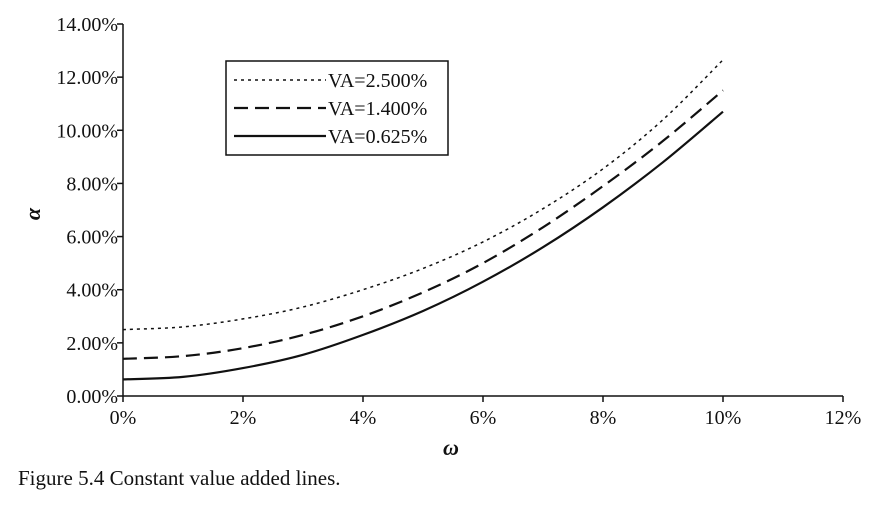 The width and height of the screenshot is (879, 507). Describe the element at coordinates (92, 397) in the screenshot. I see `y-tick-label: 0.00%` at that location.